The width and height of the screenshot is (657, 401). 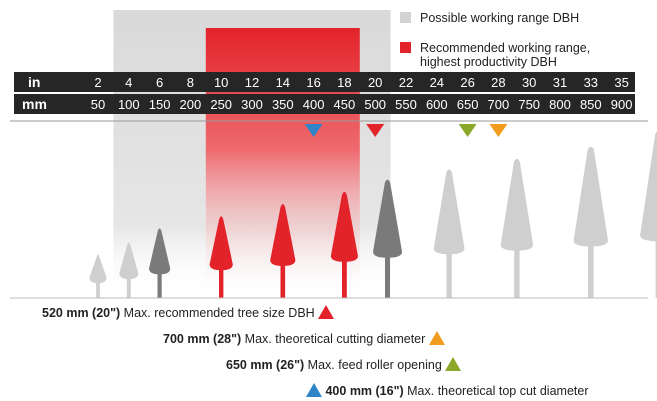 I want to click on note-text: Max. recommended tree size DBH, so click(x=217, y=313).